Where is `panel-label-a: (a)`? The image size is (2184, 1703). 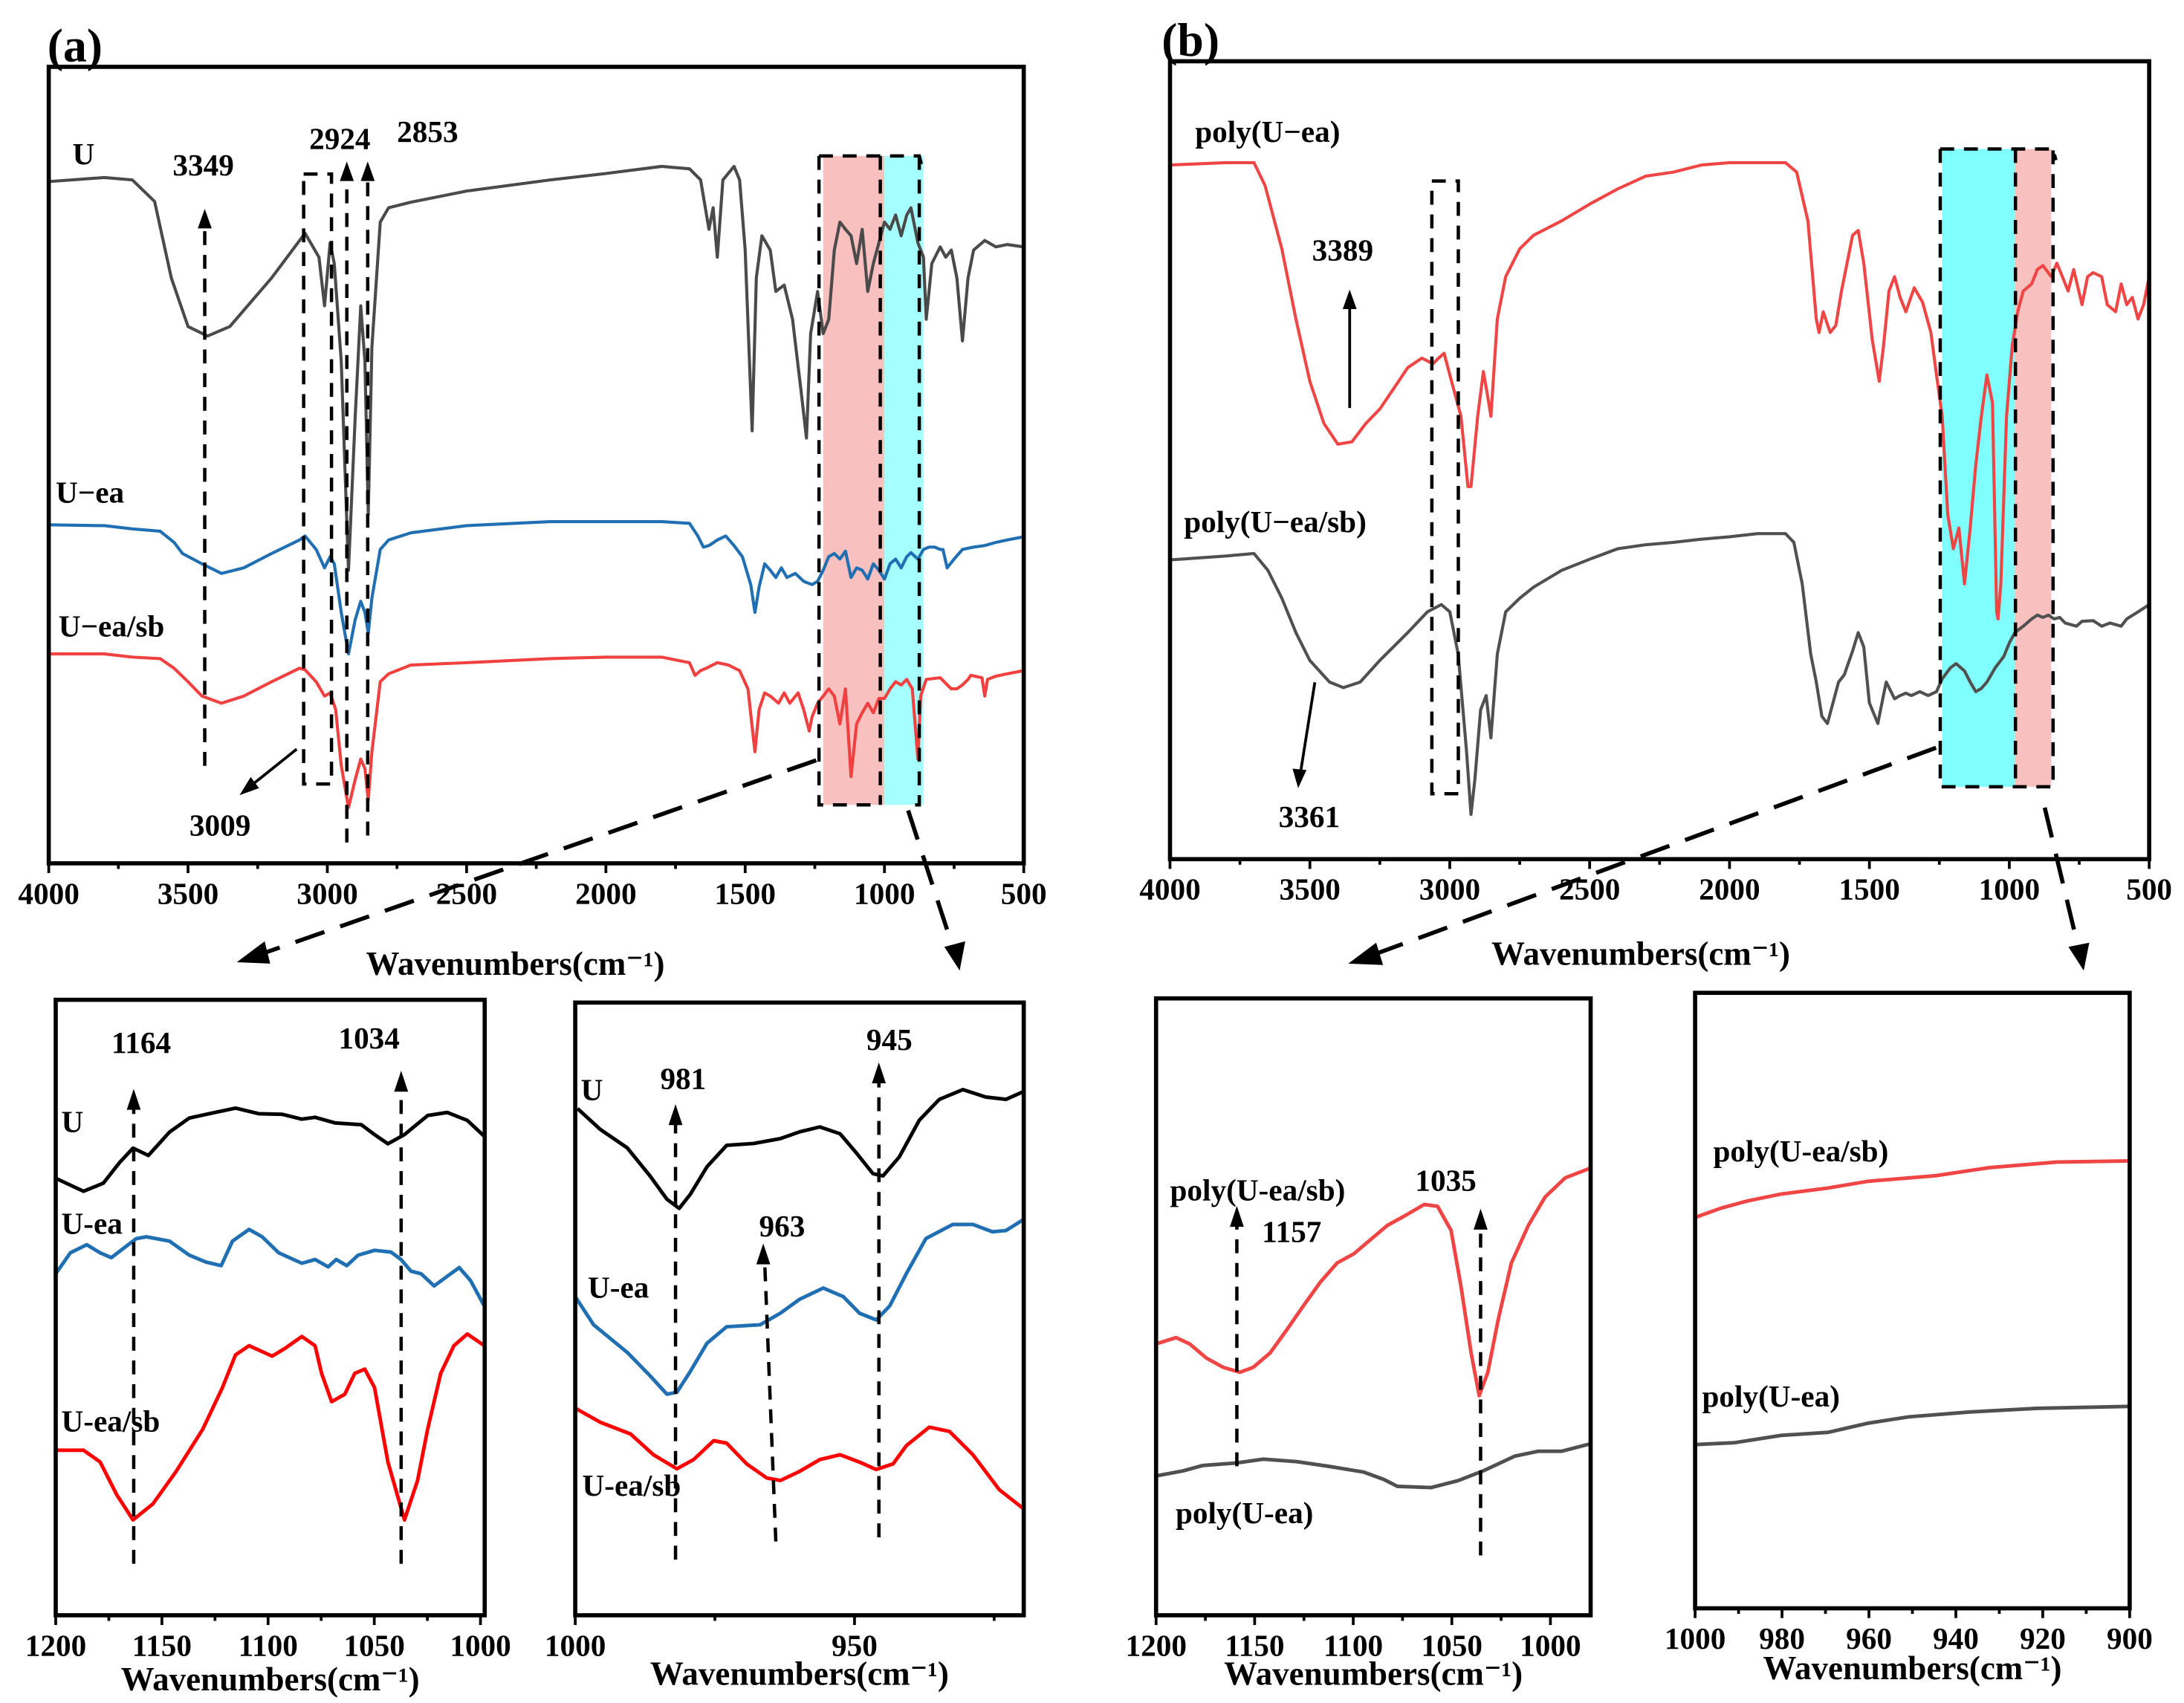
panel-label-a: (a) is located at coordinates (75, 45).